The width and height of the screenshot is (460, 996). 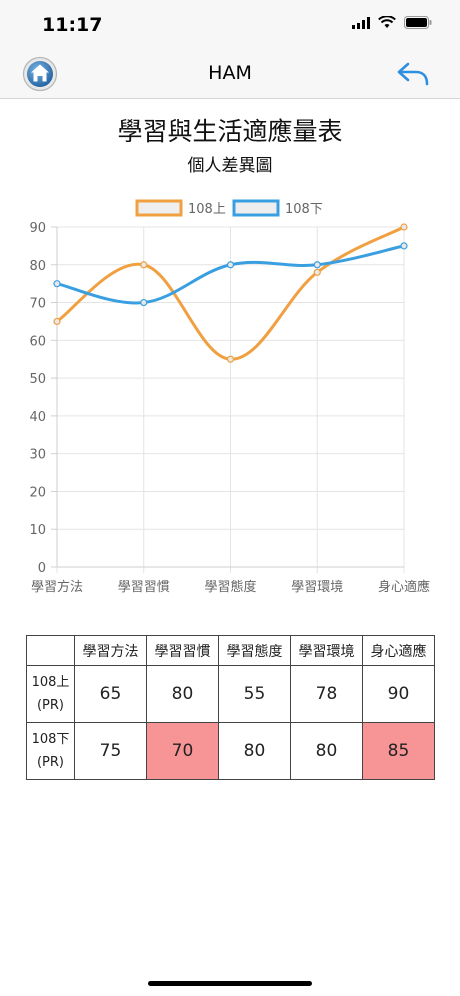 What do you see at coordinates (413, 74) in the screenshot?
I see `back-arrow-icon` at bounding box center [413, 74].